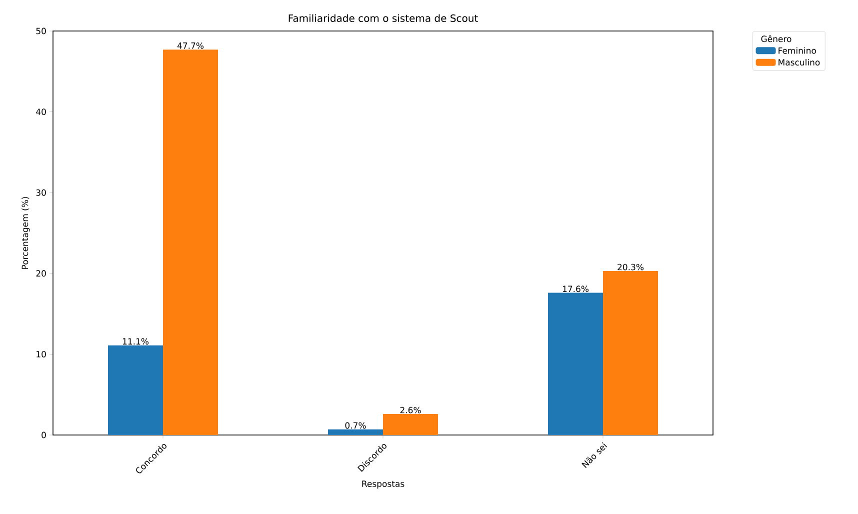 This screenshot has height=514, width=858. I want to click on legend-label: Feminino, so click(797, 50).